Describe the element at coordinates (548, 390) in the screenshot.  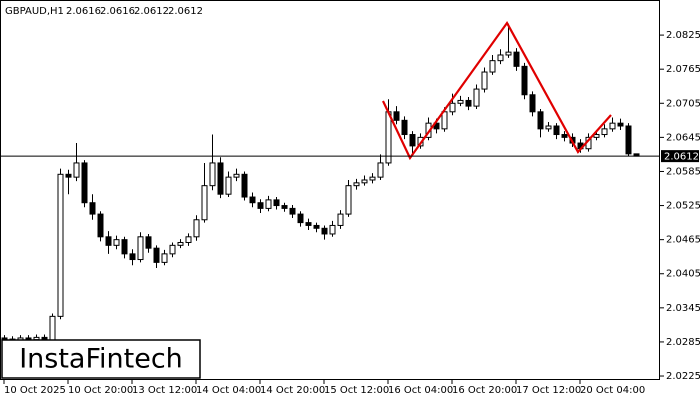
I see `x-tick-label: 17 Oct 12:00` at that location.